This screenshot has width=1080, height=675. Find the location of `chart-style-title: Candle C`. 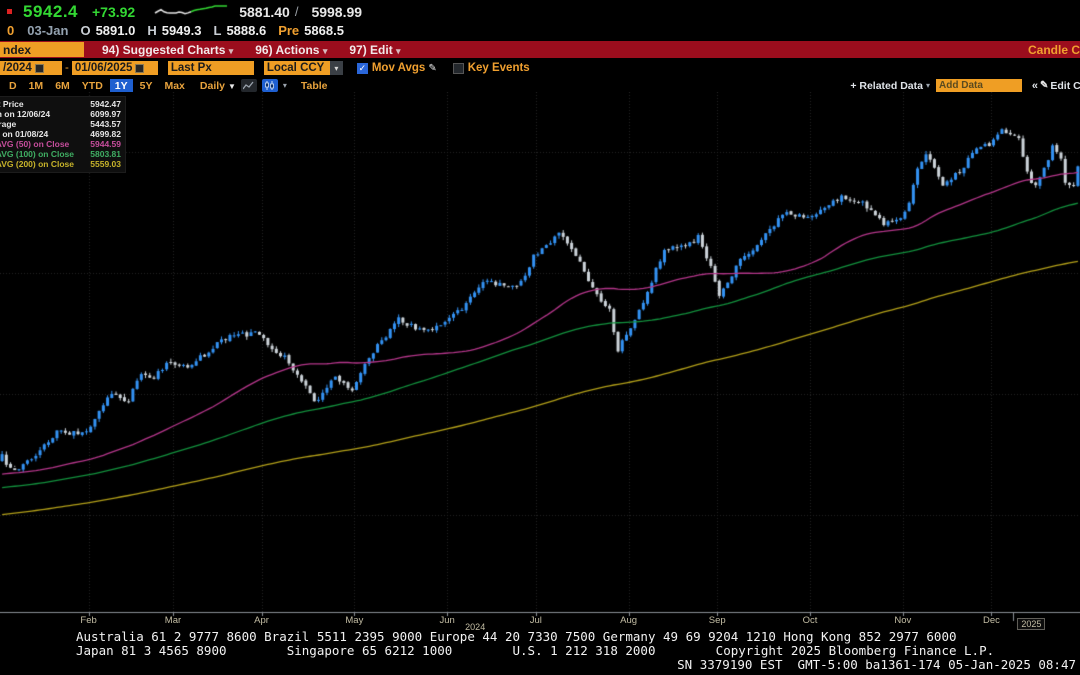

chart-style-title: Candle C is located at coordinates (1053, 49).